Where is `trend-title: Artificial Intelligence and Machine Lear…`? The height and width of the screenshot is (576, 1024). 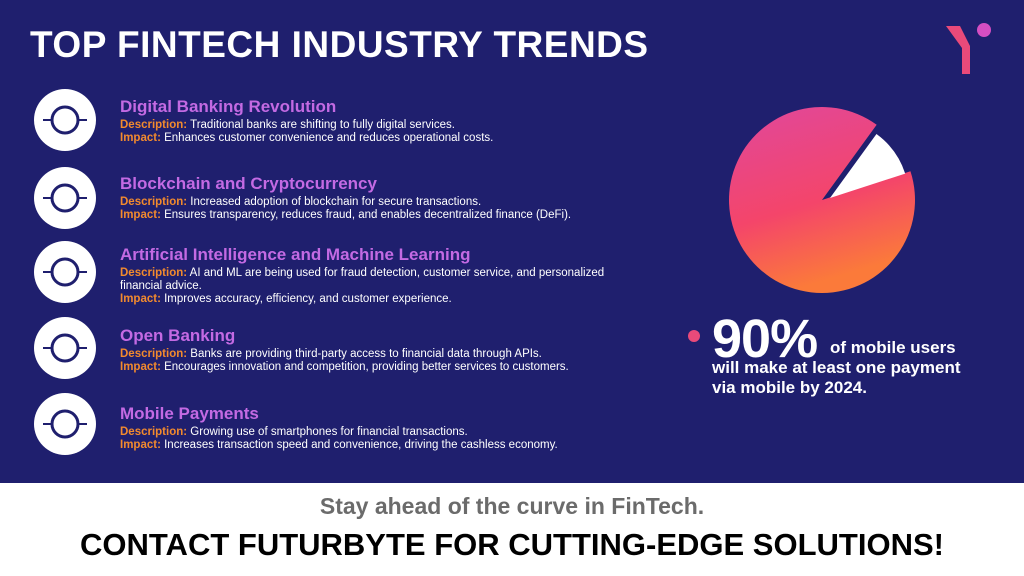 trend-title: Artificial Intelligence and Machine Lear… is located at coordinates (295, 254).